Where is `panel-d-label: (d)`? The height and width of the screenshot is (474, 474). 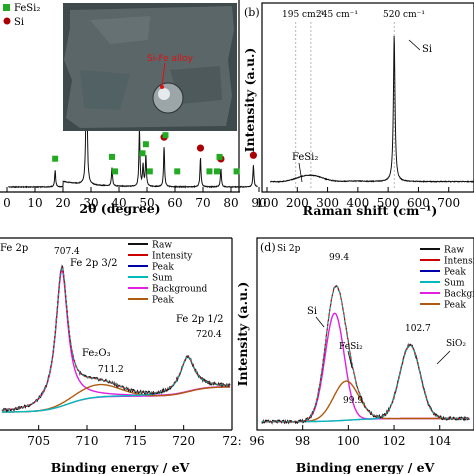 panel-d-label: (d) is located at coordinates (268, 247).